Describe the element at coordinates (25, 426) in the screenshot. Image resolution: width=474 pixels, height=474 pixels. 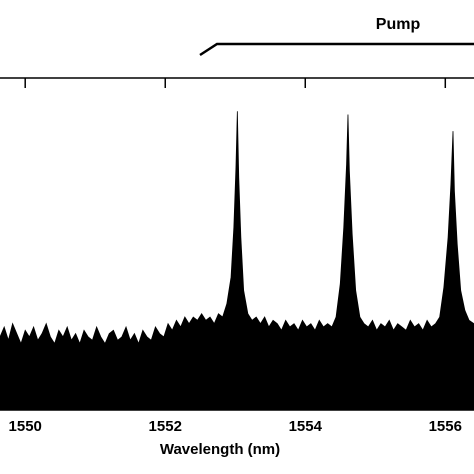
I see `x-tick-label: 1550` at that location.